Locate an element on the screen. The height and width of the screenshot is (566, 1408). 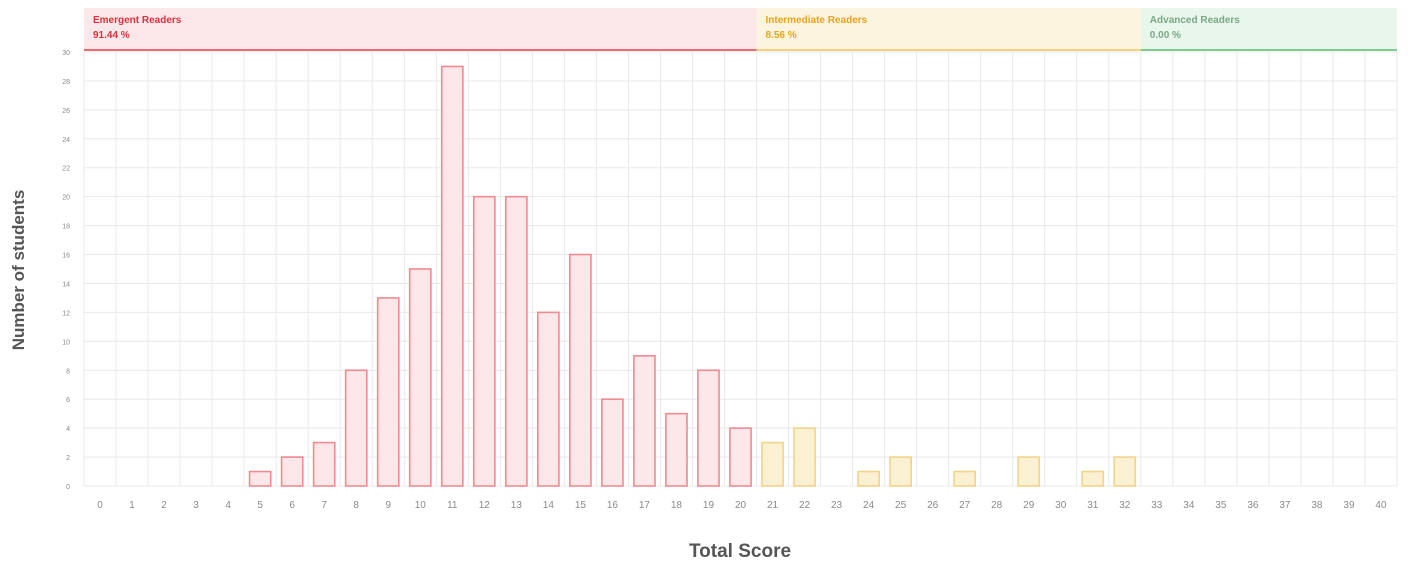
y-tick-label: 10 is located at coordinates (66, 342).